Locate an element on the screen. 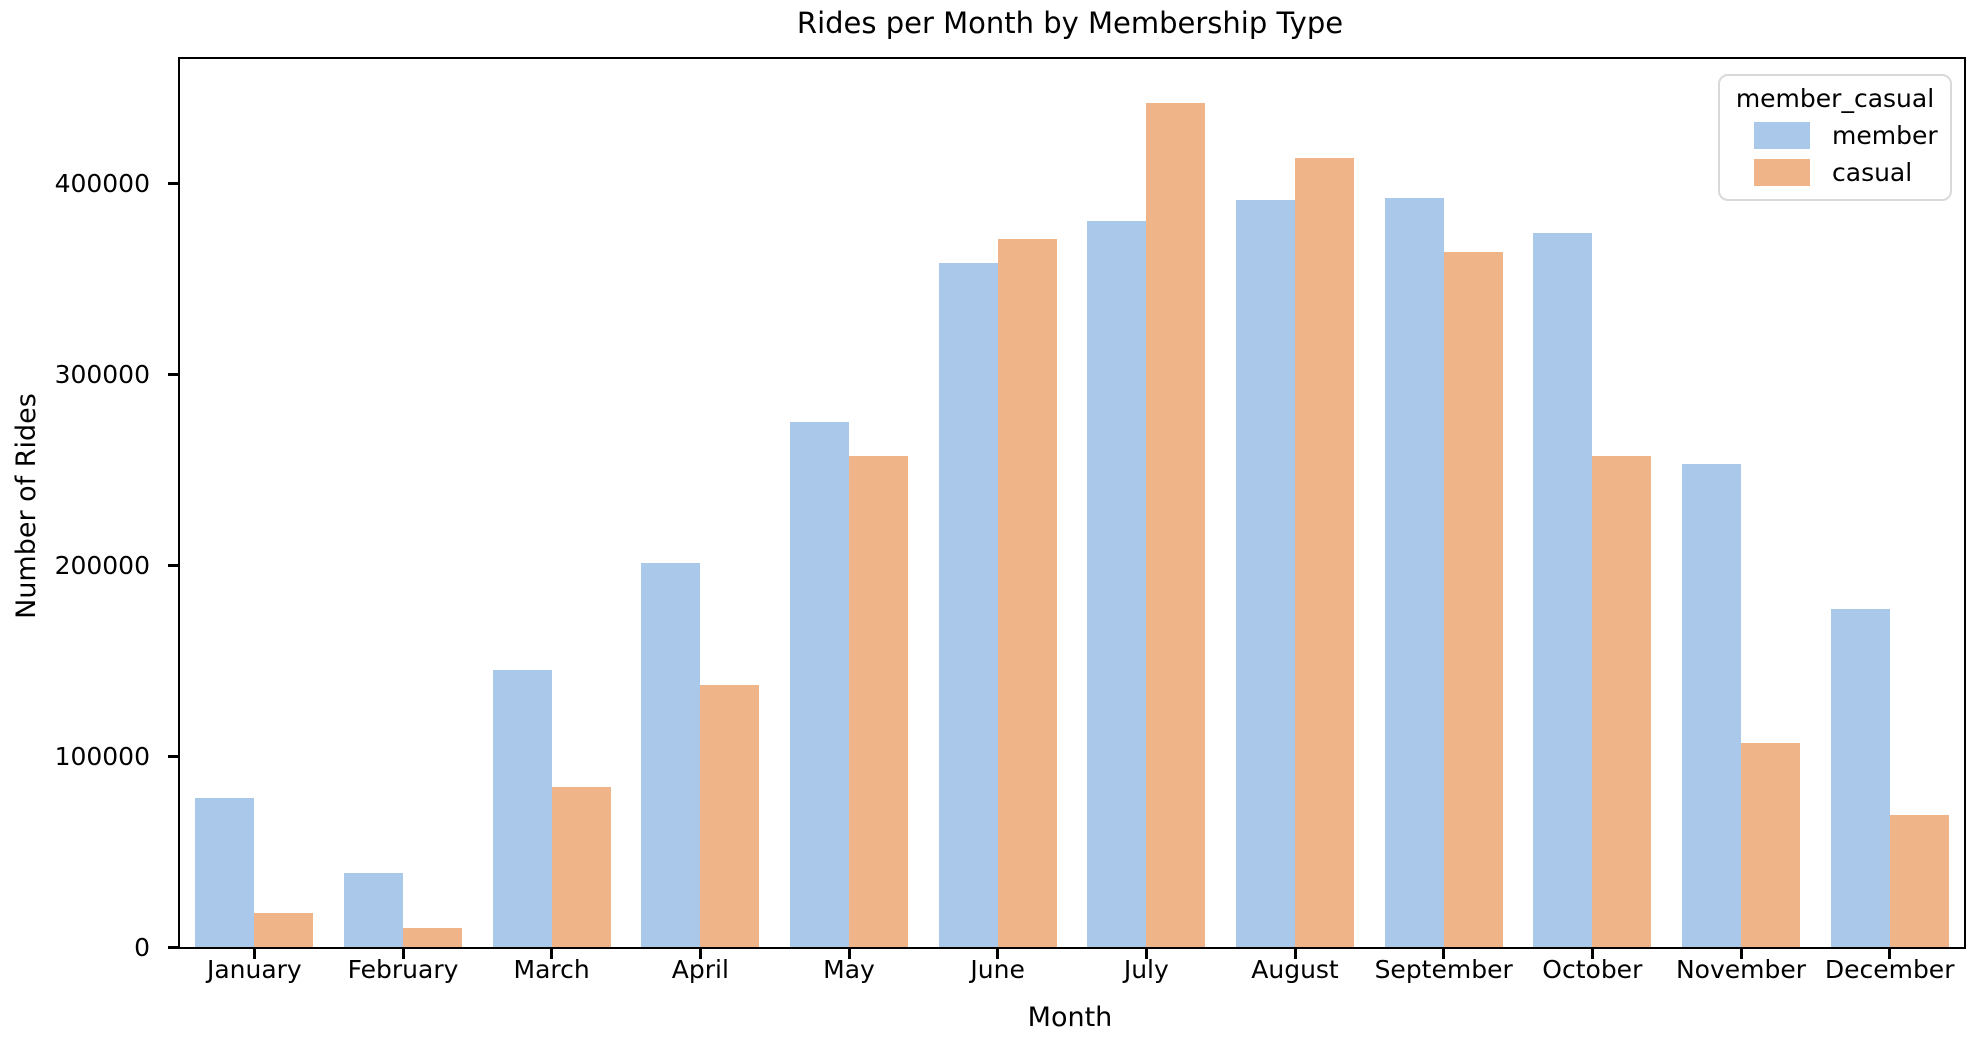  legend-label-member: member is located at coordinates (1885, 135).